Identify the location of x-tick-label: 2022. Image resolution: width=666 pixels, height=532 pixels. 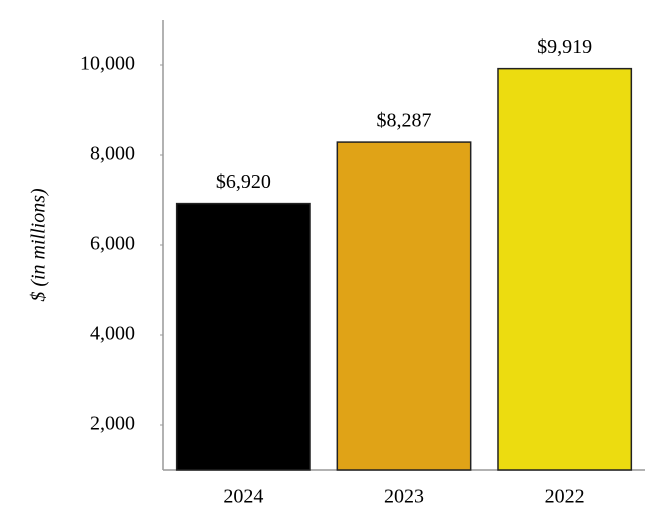
(565, 497).